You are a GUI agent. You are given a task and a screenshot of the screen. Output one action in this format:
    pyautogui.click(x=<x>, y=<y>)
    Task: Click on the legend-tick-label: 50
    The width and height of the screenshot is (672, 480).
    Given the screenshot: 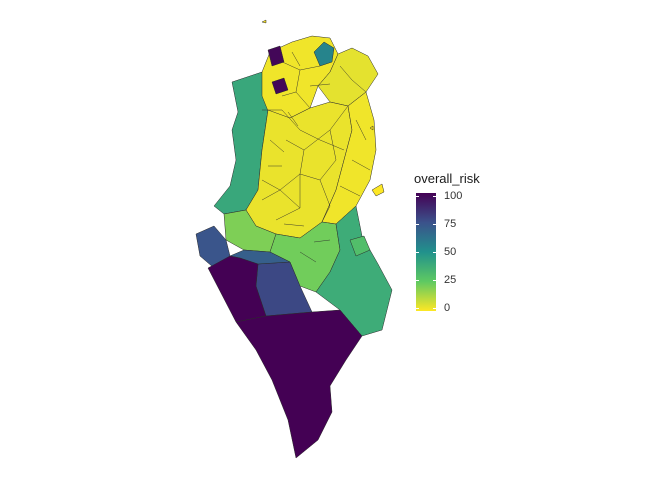 What is the action you would take?
    pyautogui.click(x=450, y=252)
    